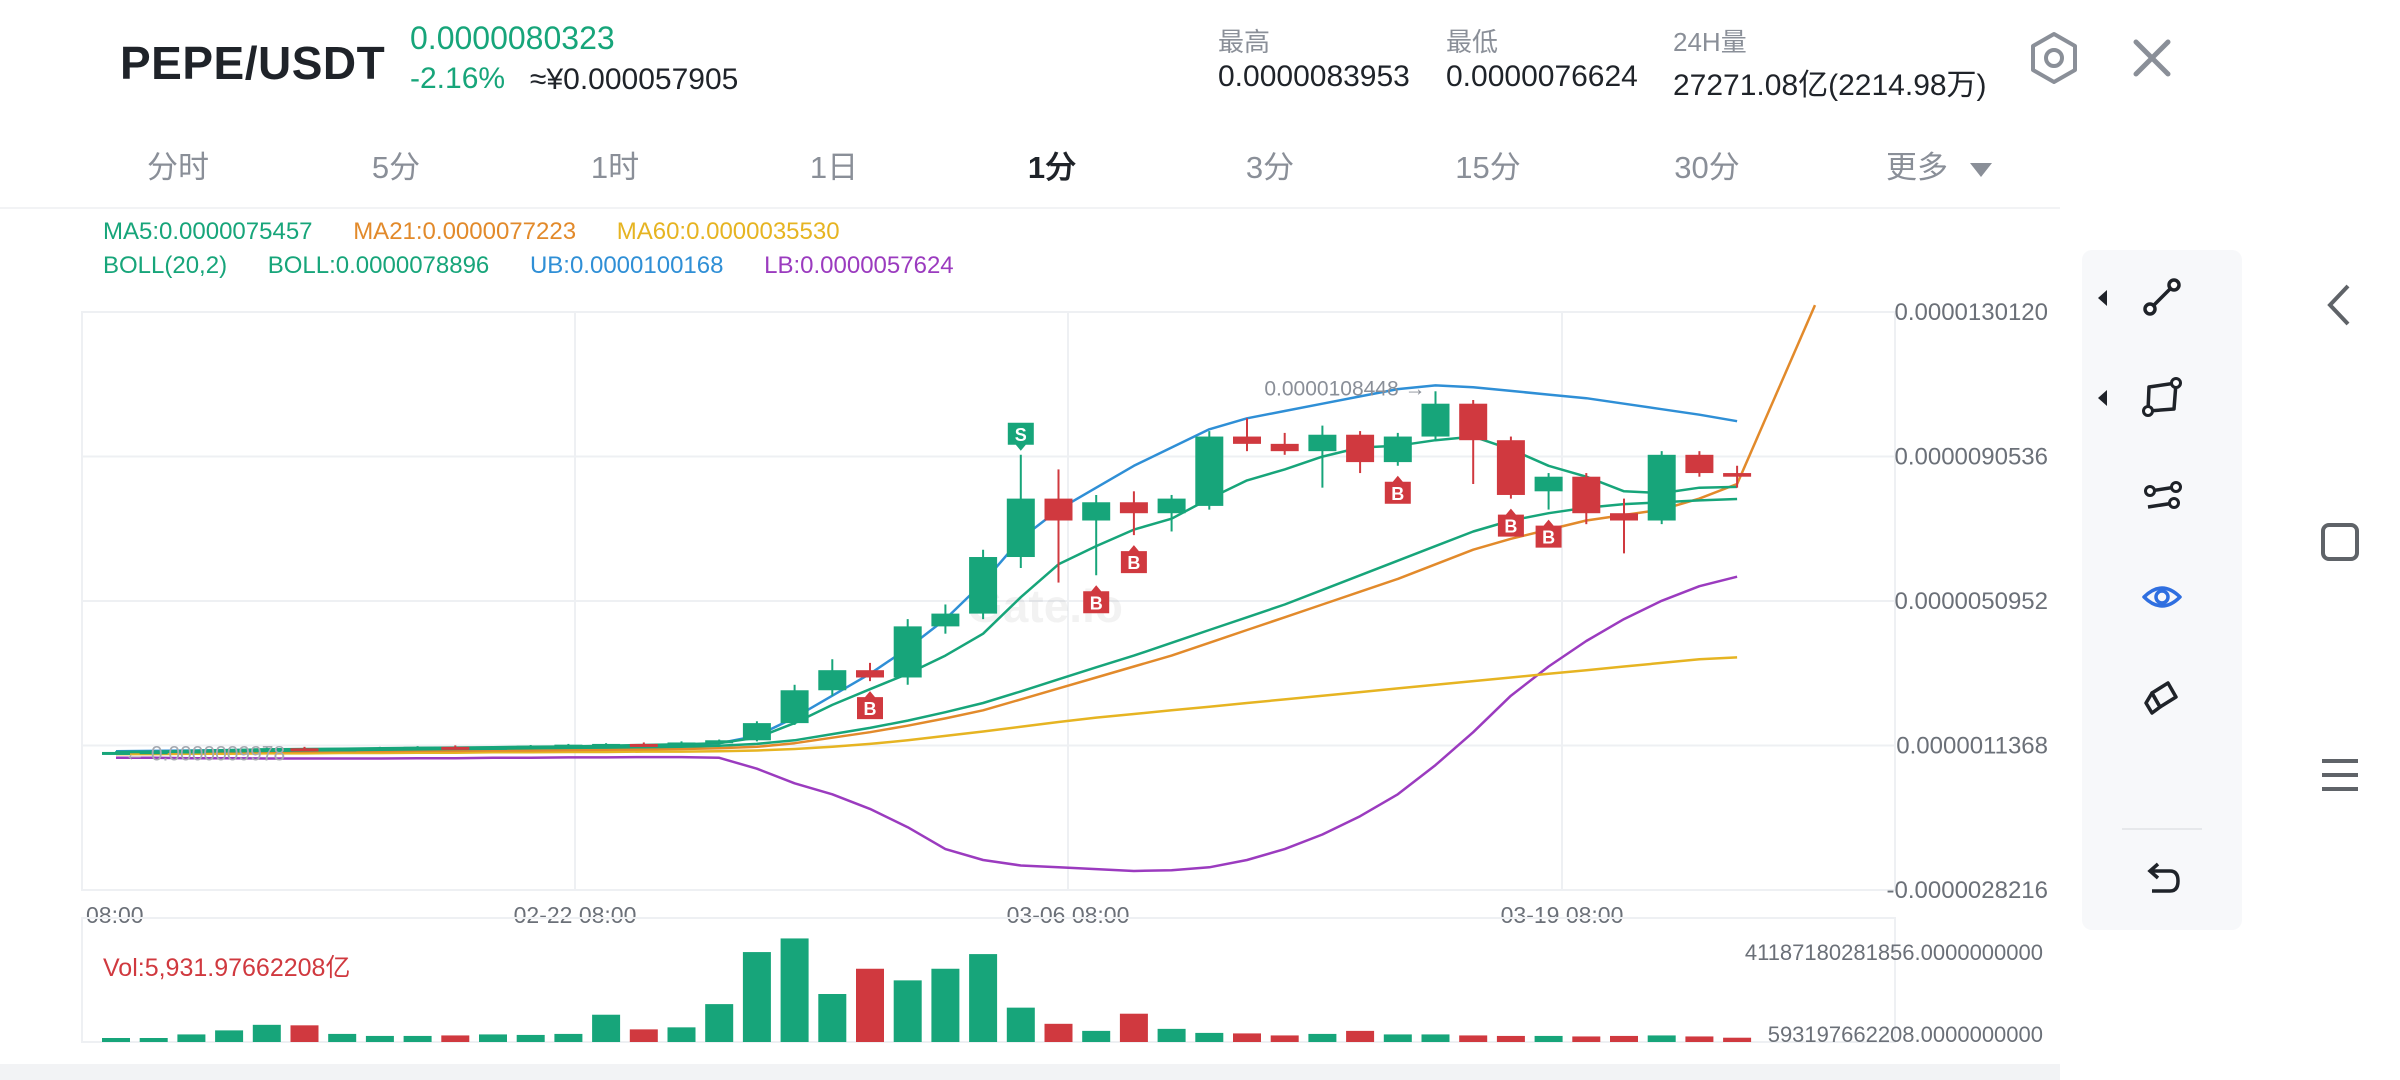 This screenshot has width=2400, height=1080. Describe the element at coordinates (1562, 915) in the screenshot. I see `x-tick-label: 03-19 08:00` at that location.